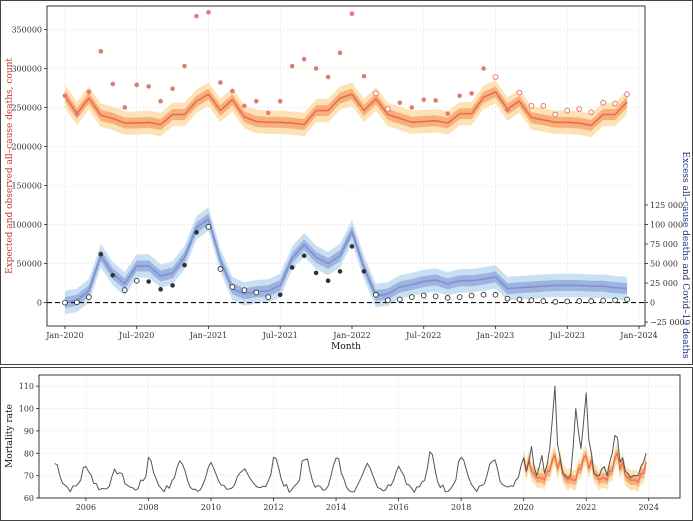 The width and height of the screenshot is (693, 521). What do you see at coordinates (148, 507) in the screenshot?
I see `bottom-x-tick-label: 2008` at bounding box center [148, 507].